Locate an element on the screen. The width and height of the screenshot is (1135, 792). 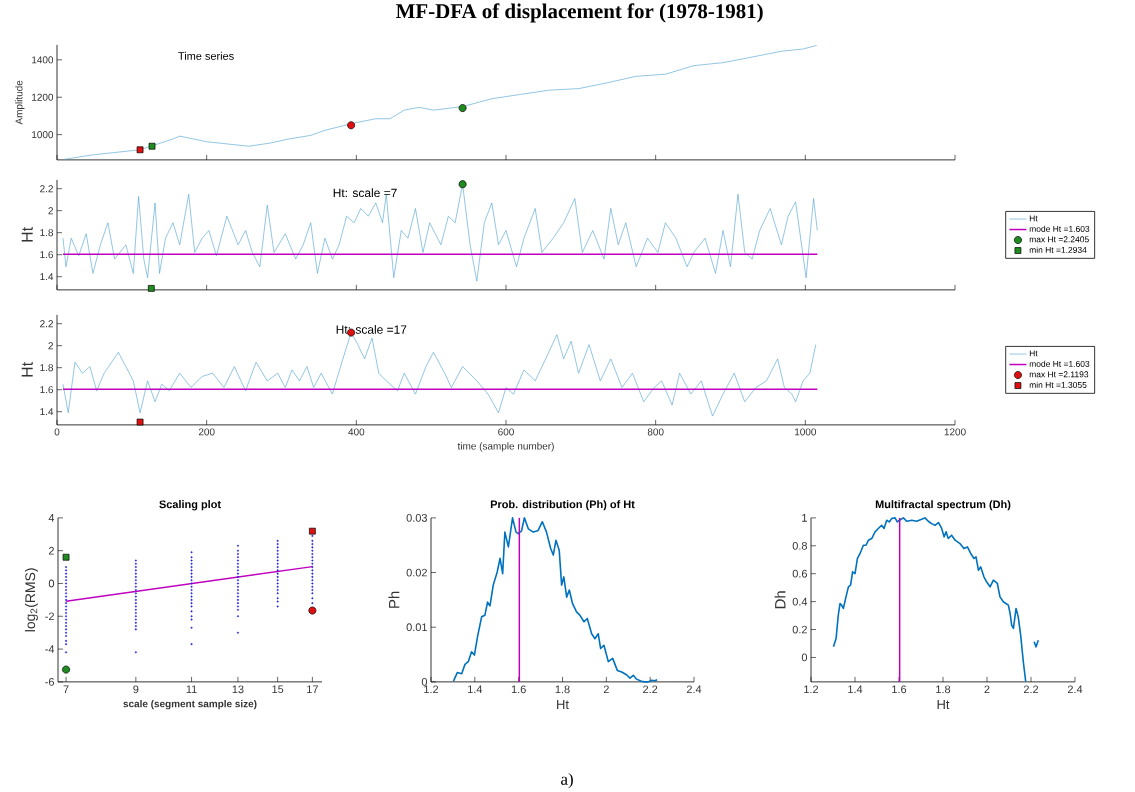
legend-label: max Ht =2.2405 is located at coordinates (1059, 239).